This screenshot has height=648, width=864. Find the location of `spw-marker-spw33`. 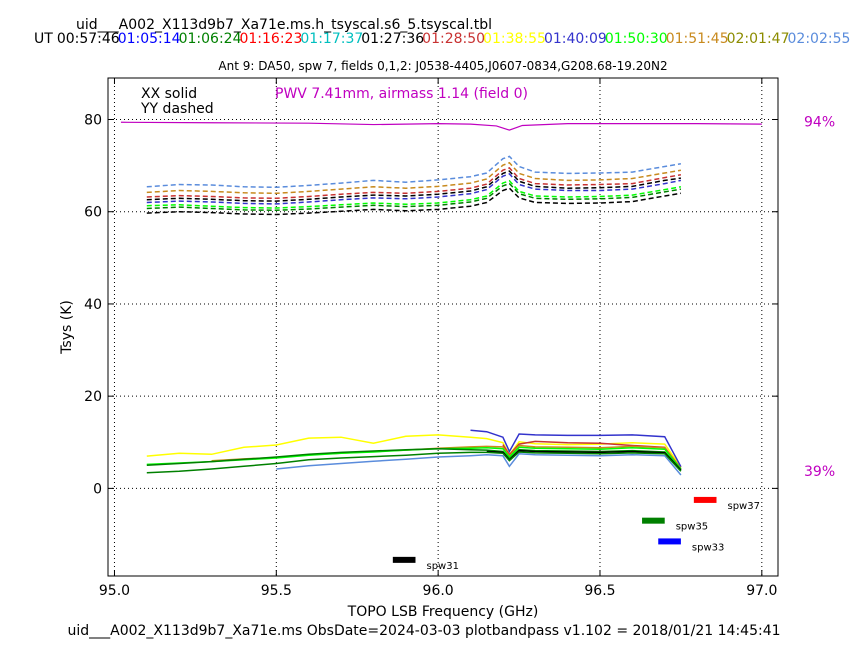

spw-marker-spw33 is located at coordinates (669, 541).